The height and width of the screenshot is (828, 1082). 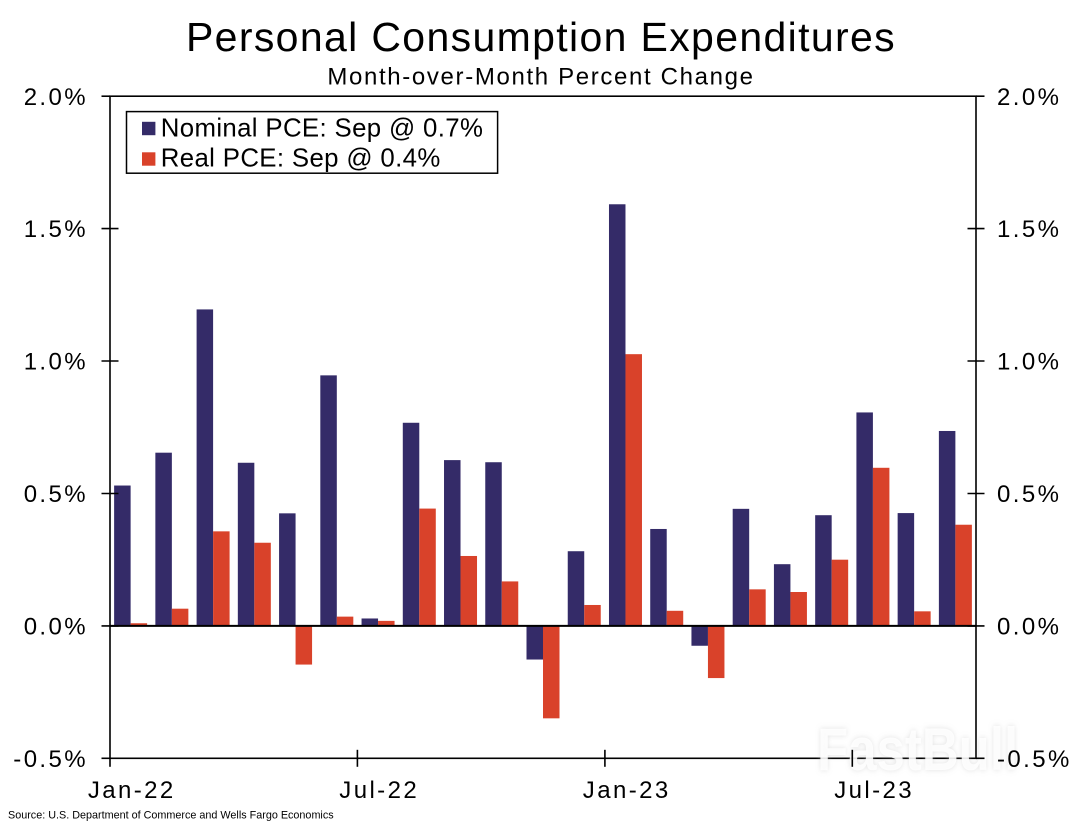 I want to click on svg-text: FastBull, so click(x=917, y=749).